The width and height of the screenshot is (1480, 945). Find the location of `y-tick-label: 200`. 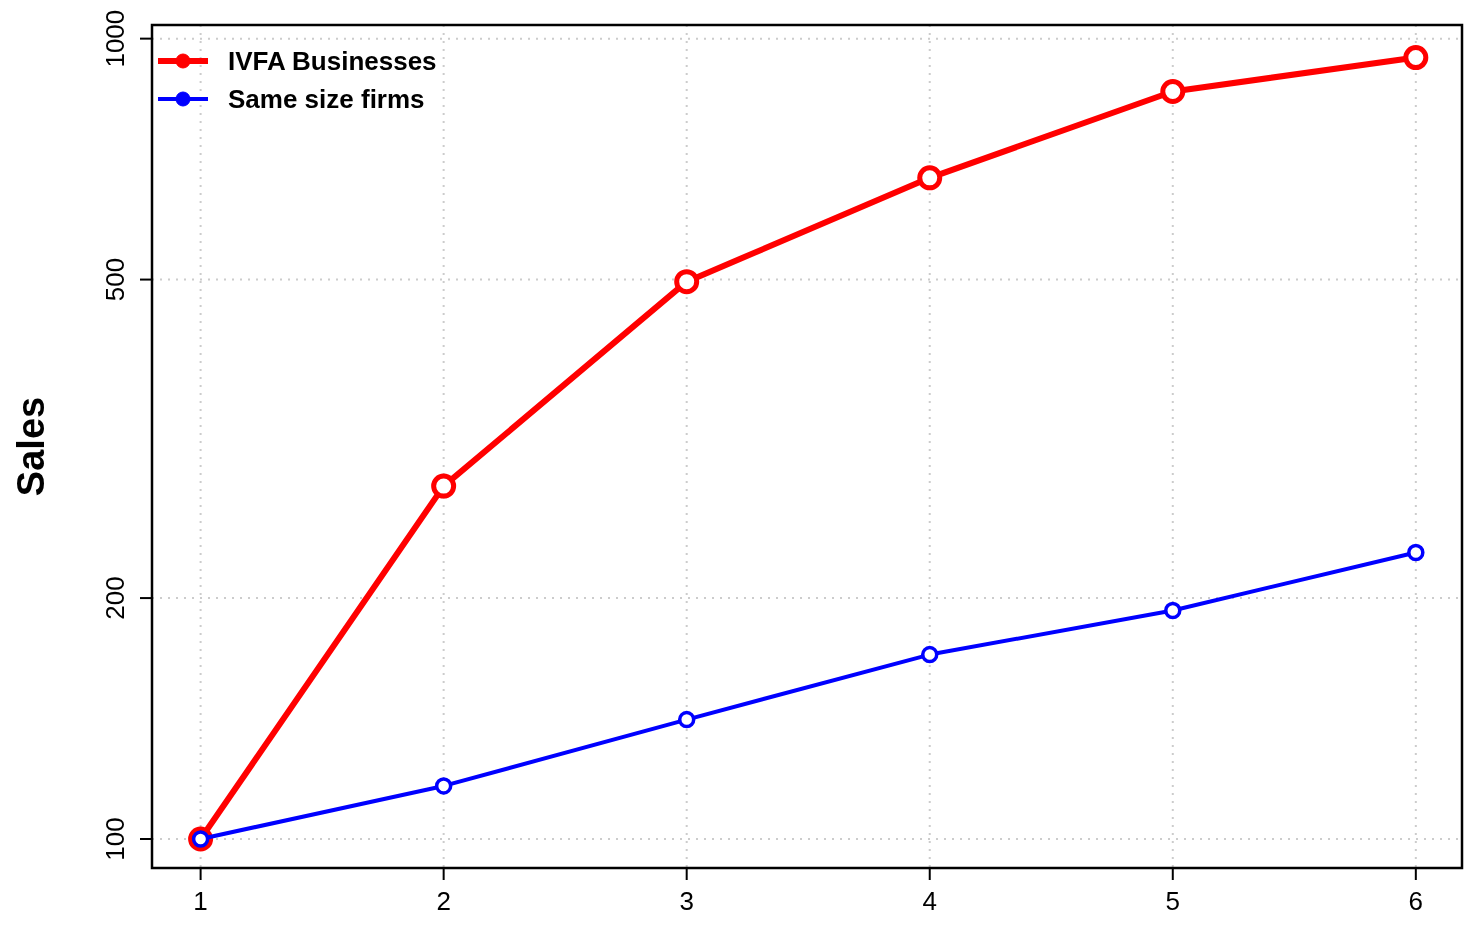

y-tick-label: 200 is located at coordinates (115, 598).